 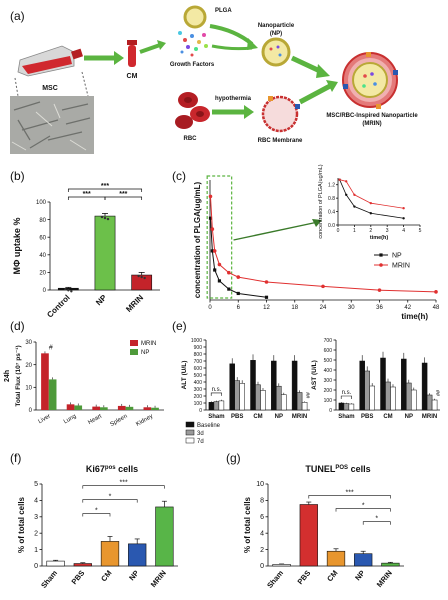 What do you see at coordinates (36, 501) in the screenshot?
I see `y-tick-label: 4` at bounding box center [36, 501].